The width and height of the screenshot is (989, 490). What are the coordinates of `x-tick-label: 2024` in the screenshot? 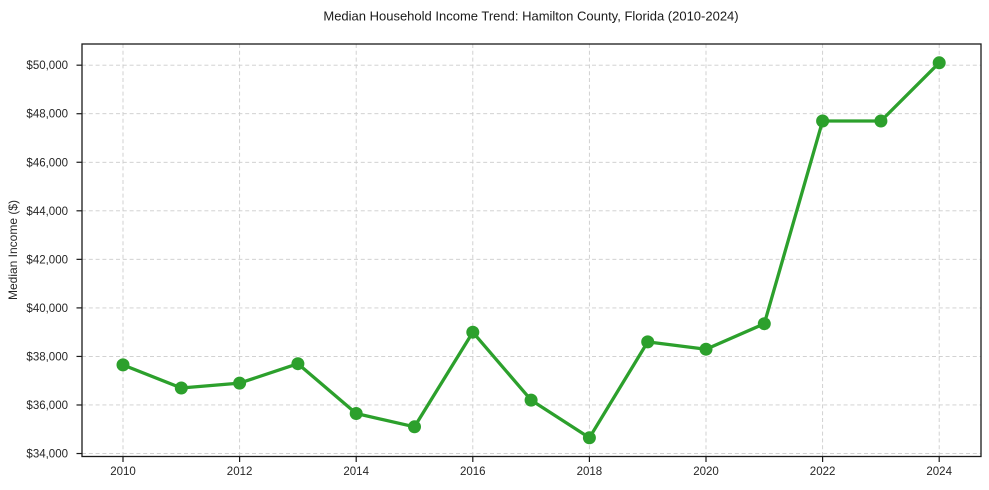 It's located at (939, 472).